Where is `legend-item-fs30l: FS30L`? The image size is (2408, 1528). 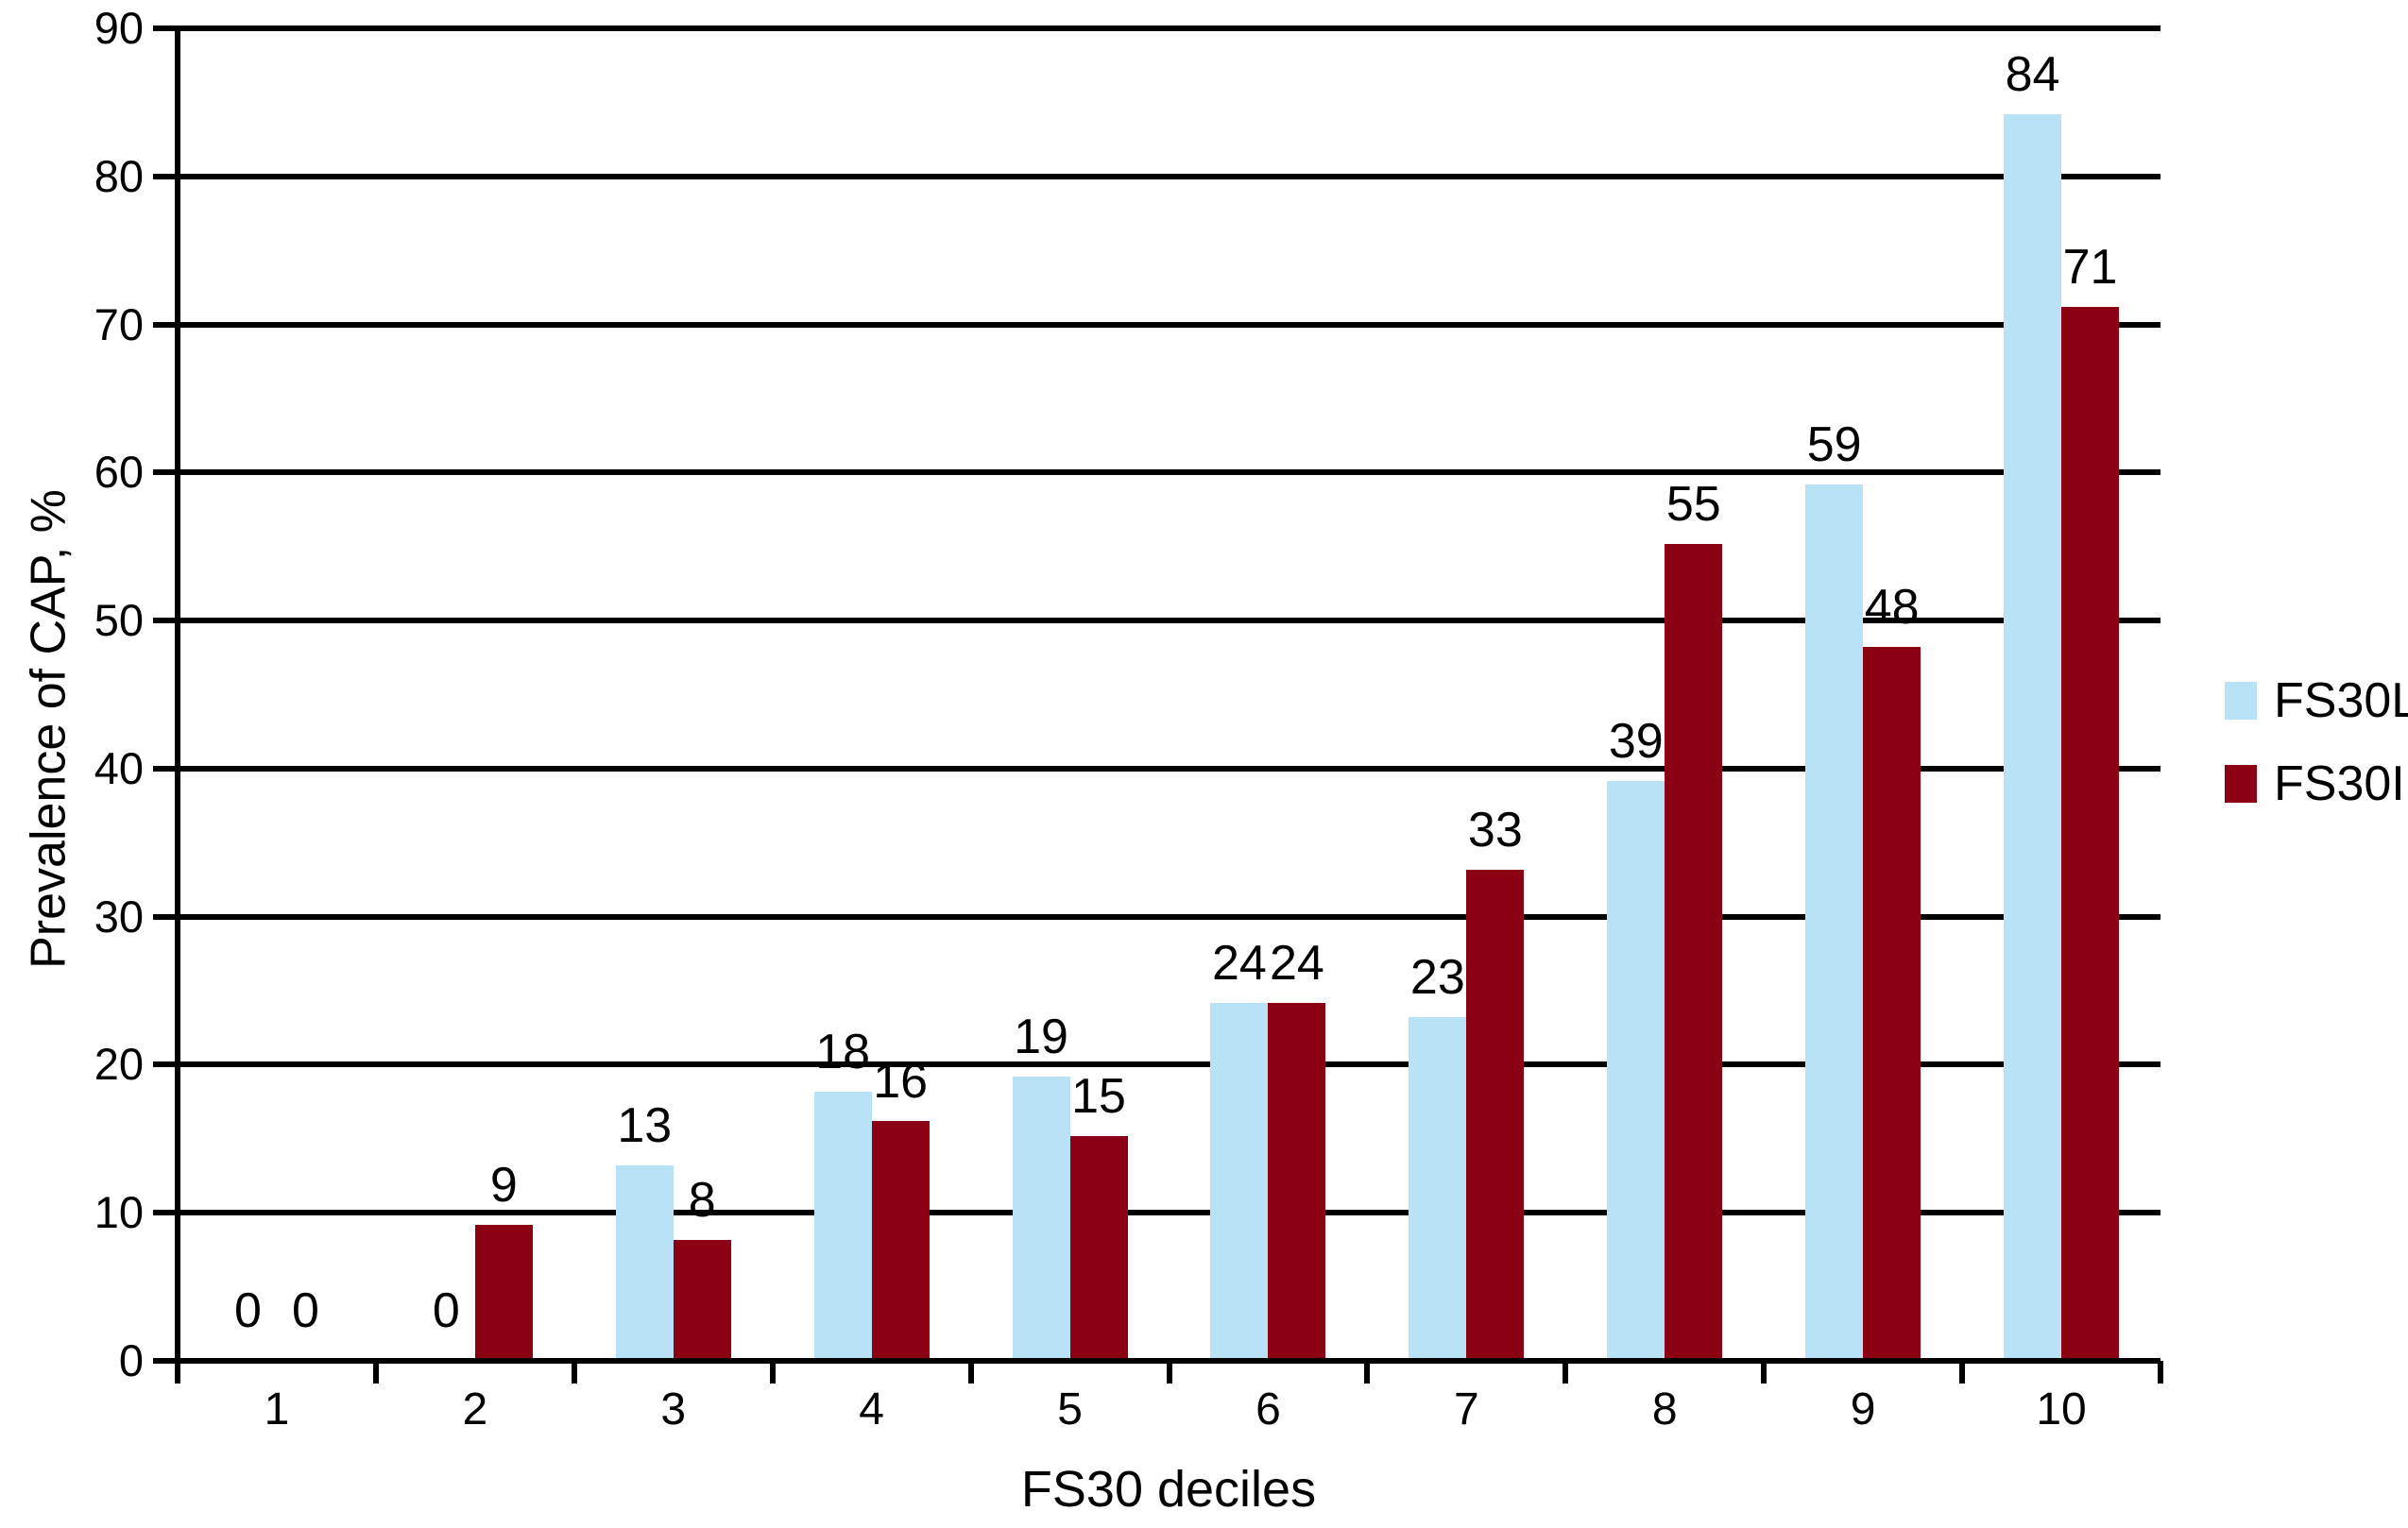
legend-item-fs30l: FS30L is located at coordinates (2316, 700).